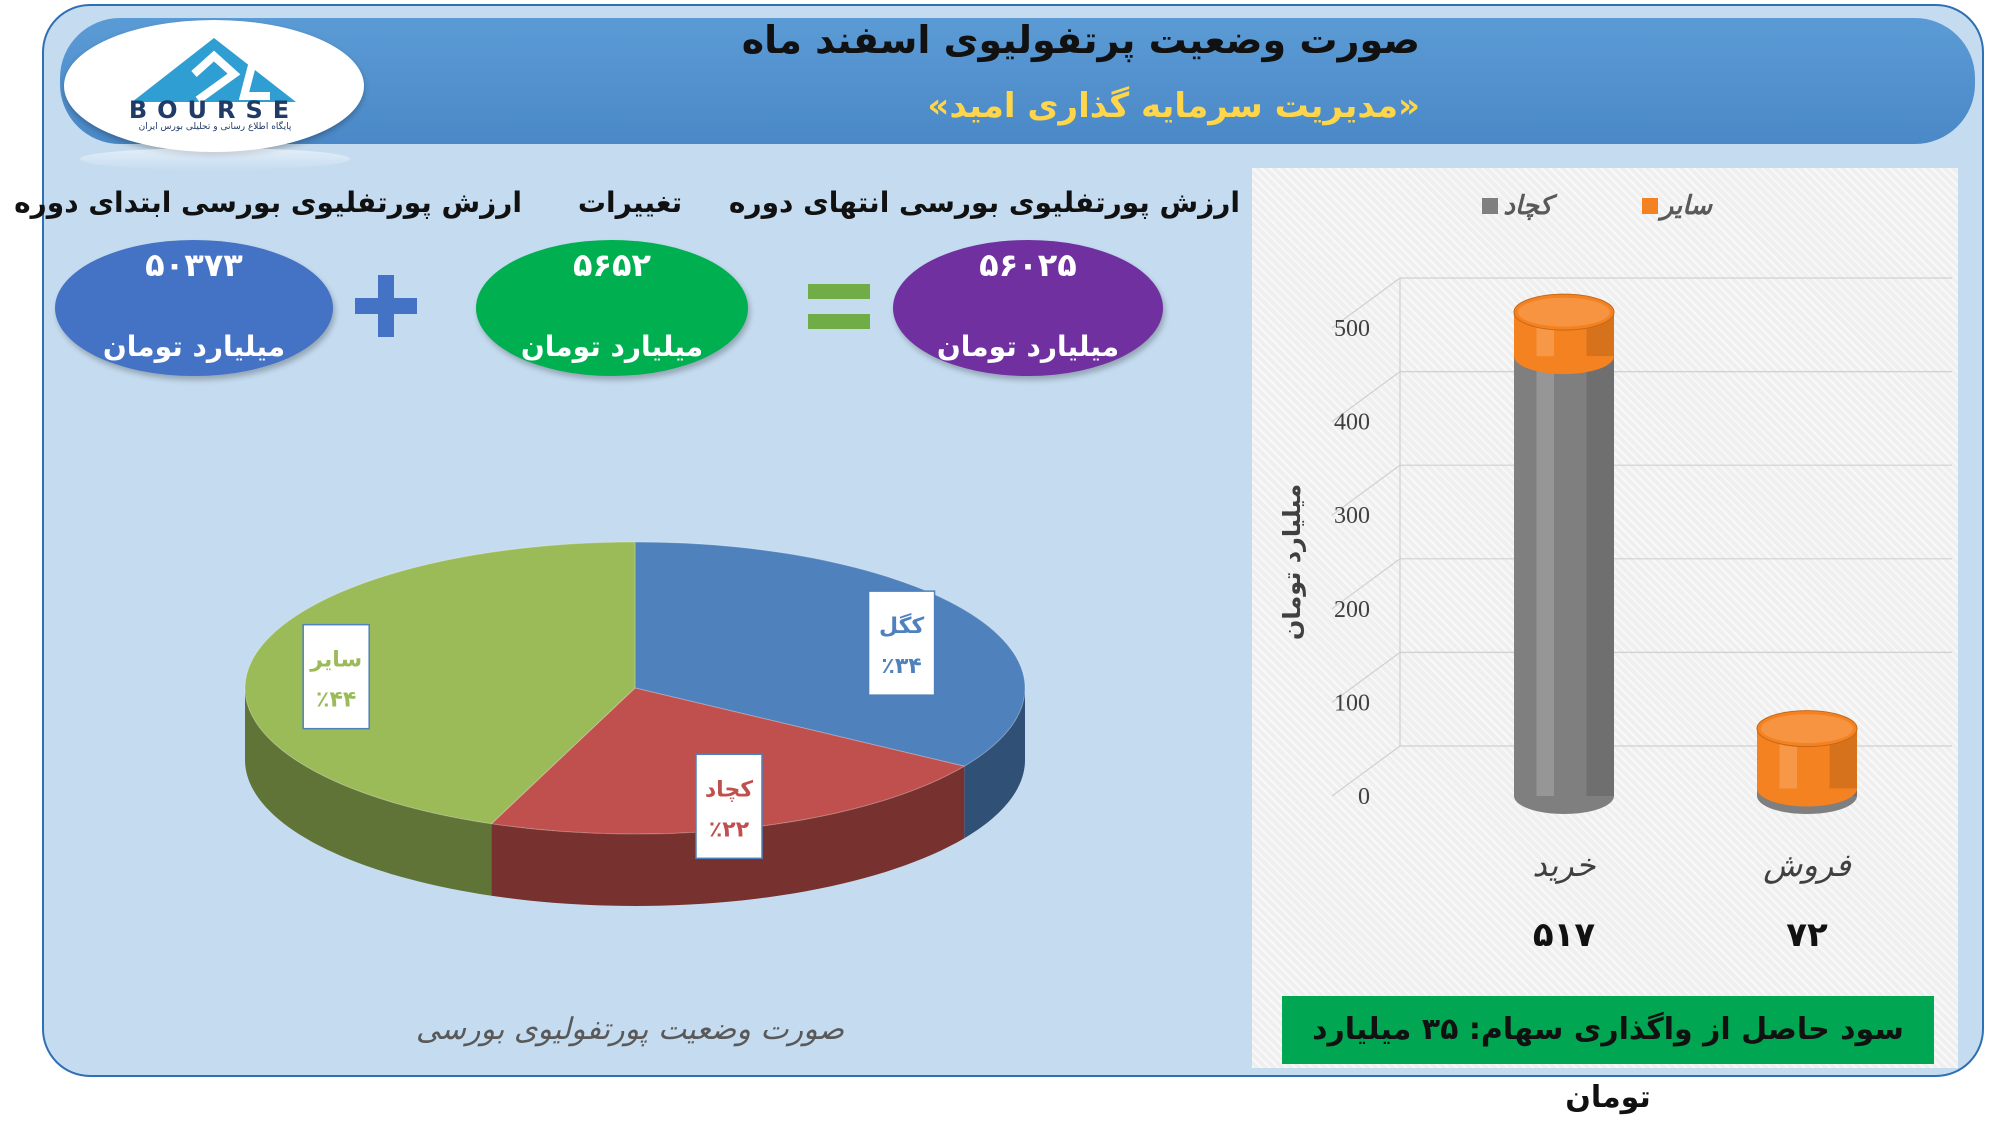 This screenshot has height=1132, width=2000. Describe the element at coordinates (1600, 576) in the screenshot. I see `bar-shadow` at that location.